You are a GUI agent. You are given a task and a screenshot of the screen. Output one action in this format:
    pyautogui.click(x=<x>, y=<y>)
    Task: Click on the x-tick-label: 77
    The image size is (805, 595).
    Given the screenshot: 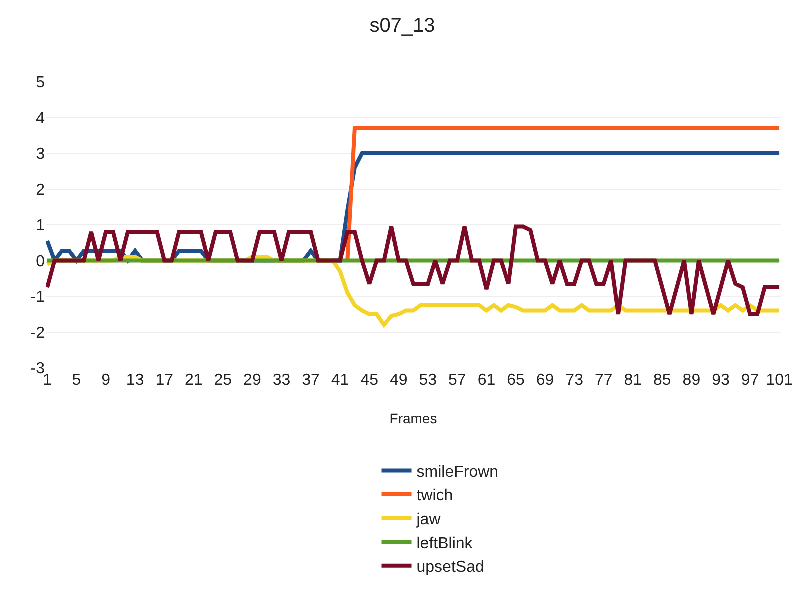 What is the action you would take?
    pyautogui.click(x=603, y=380)
    